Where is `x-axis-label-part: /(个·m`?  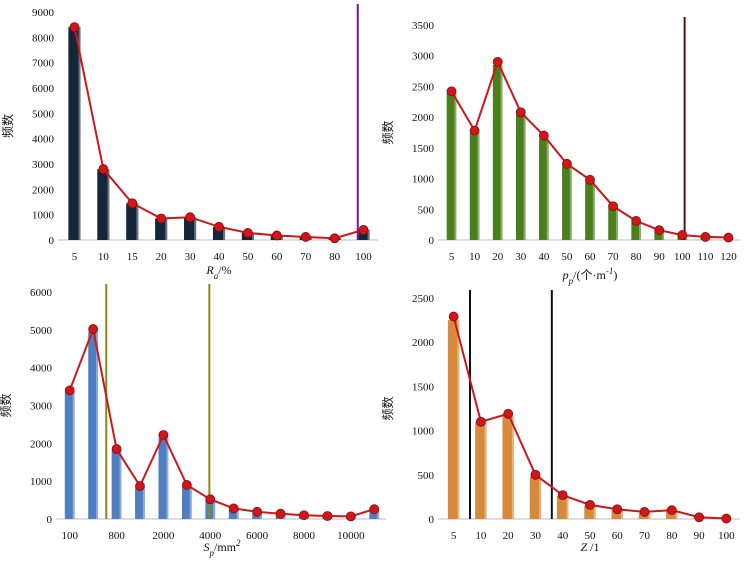
x-axis-label-part: /(个·m is located at coordinates (589, 275).